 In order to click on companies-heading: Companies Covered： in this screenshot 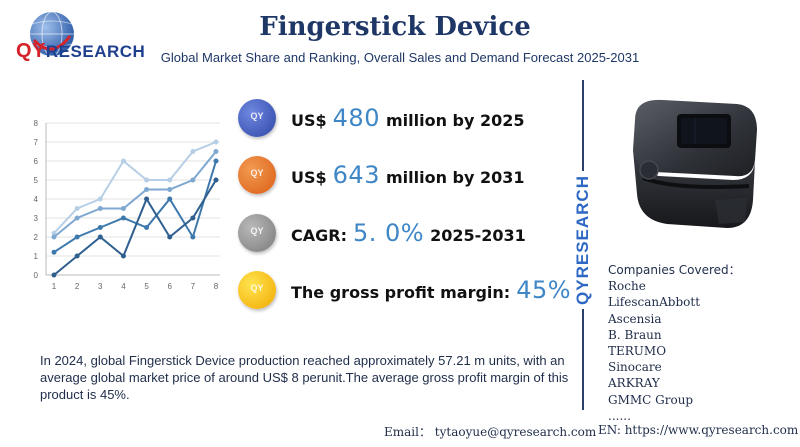, I will do `click(674, 270)`.